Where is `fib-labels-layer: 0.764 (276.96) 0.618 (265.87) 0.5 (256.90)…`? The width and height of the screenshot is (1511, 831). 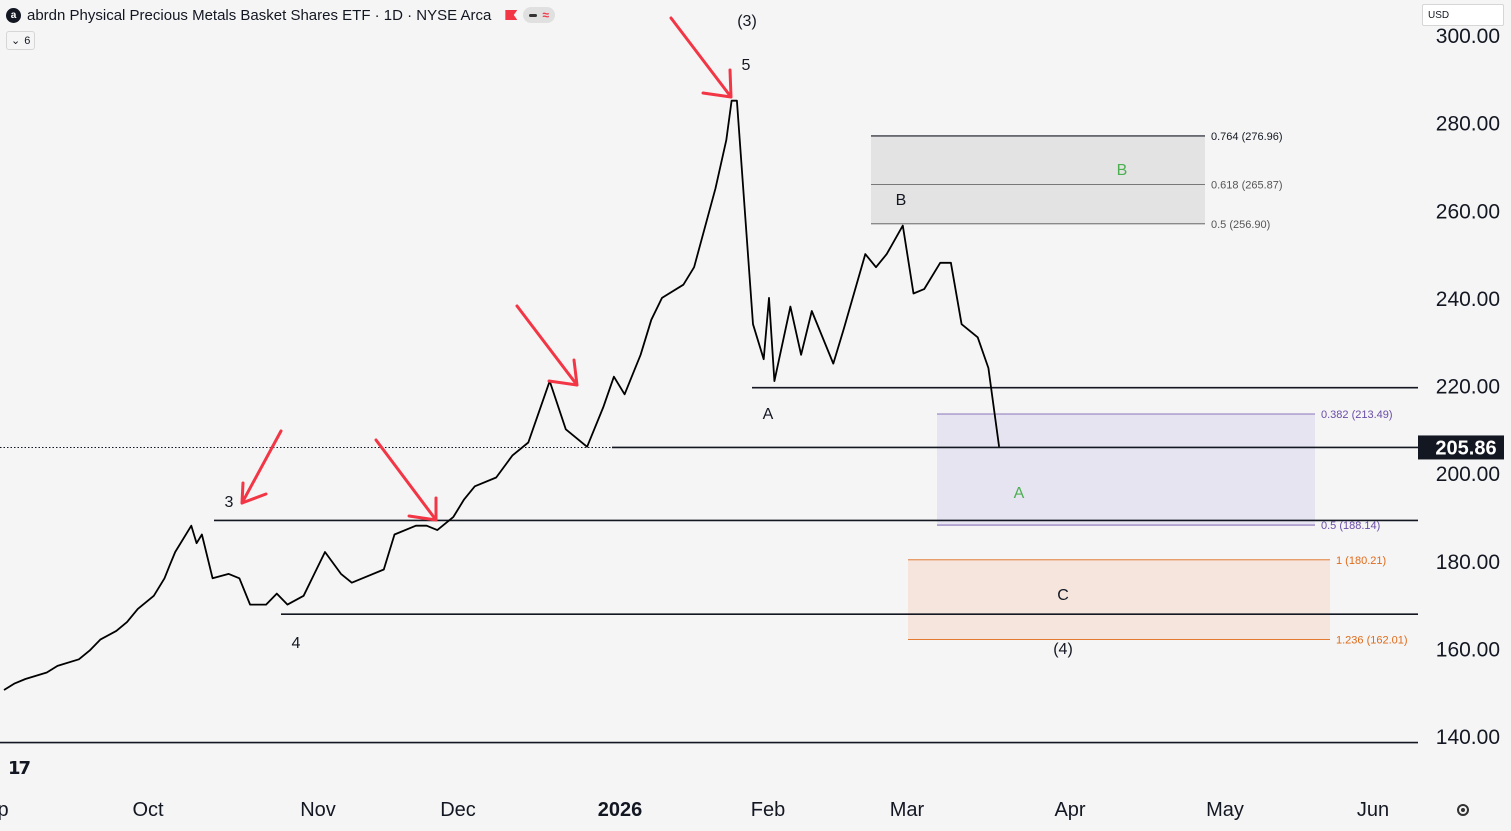
fib-labels-layer: 0.764 (276.96) 0.618 (265.87) 0.5 (256.90)… is located at coordinates (1309, 389).